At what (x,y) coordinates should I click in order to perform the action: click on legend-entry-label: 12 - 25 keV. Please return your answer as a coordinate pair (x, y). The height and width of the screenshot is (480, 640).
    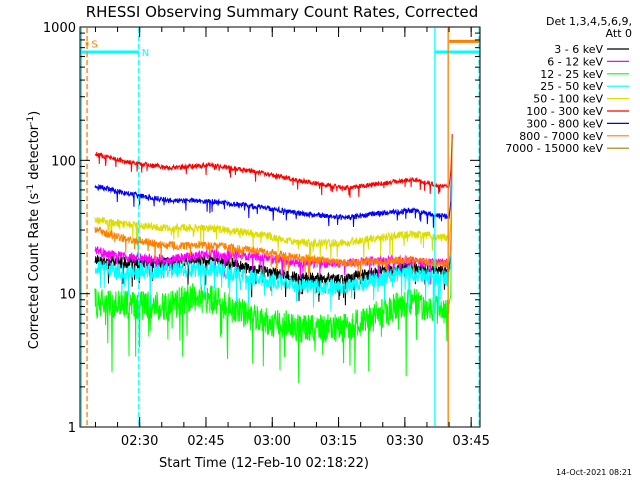
    Looking at the image, I should click on (571, 74).